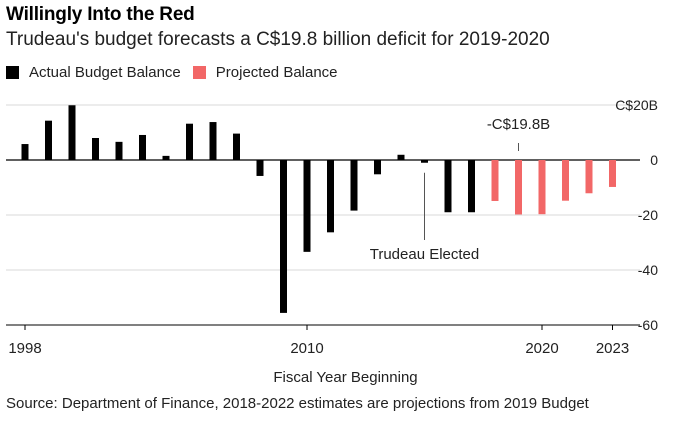 The height and width of the screenshot is (436, 691). I want to click on bar-1-2022, so click(589, 177).